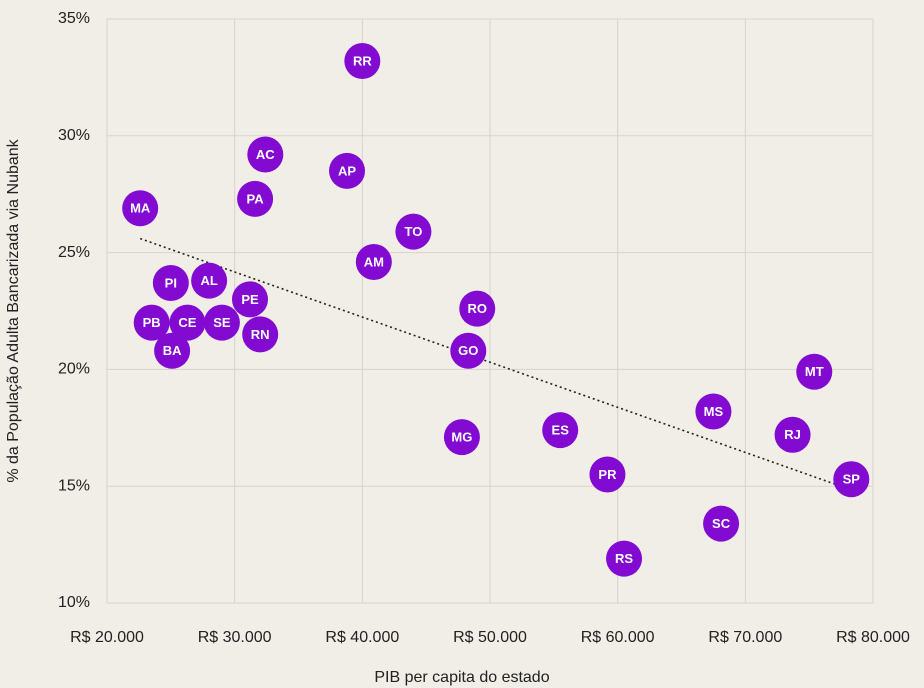 The width and height of the screenshot is (924, 688). I want to click on point-label: MS, so click(714, 411).